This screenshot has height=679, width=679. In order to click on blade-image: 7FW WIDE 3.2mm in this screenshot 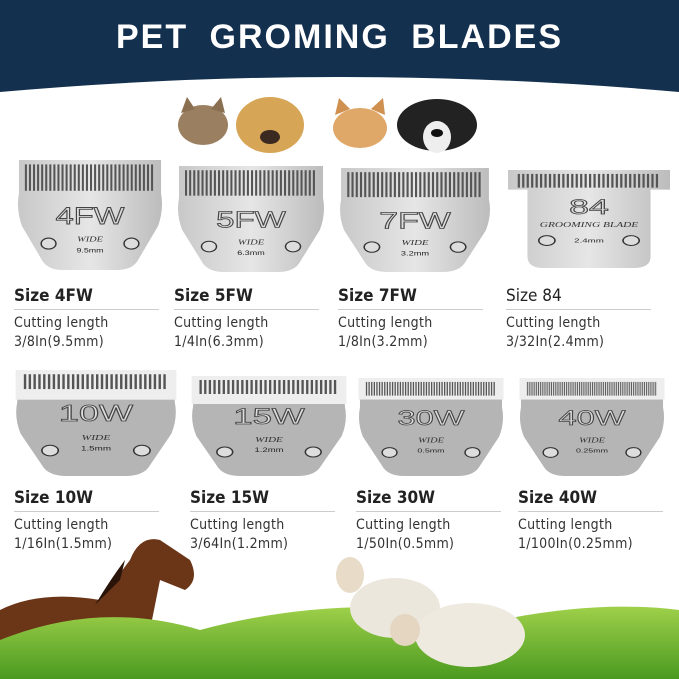, I will do `click(415, 220)`.